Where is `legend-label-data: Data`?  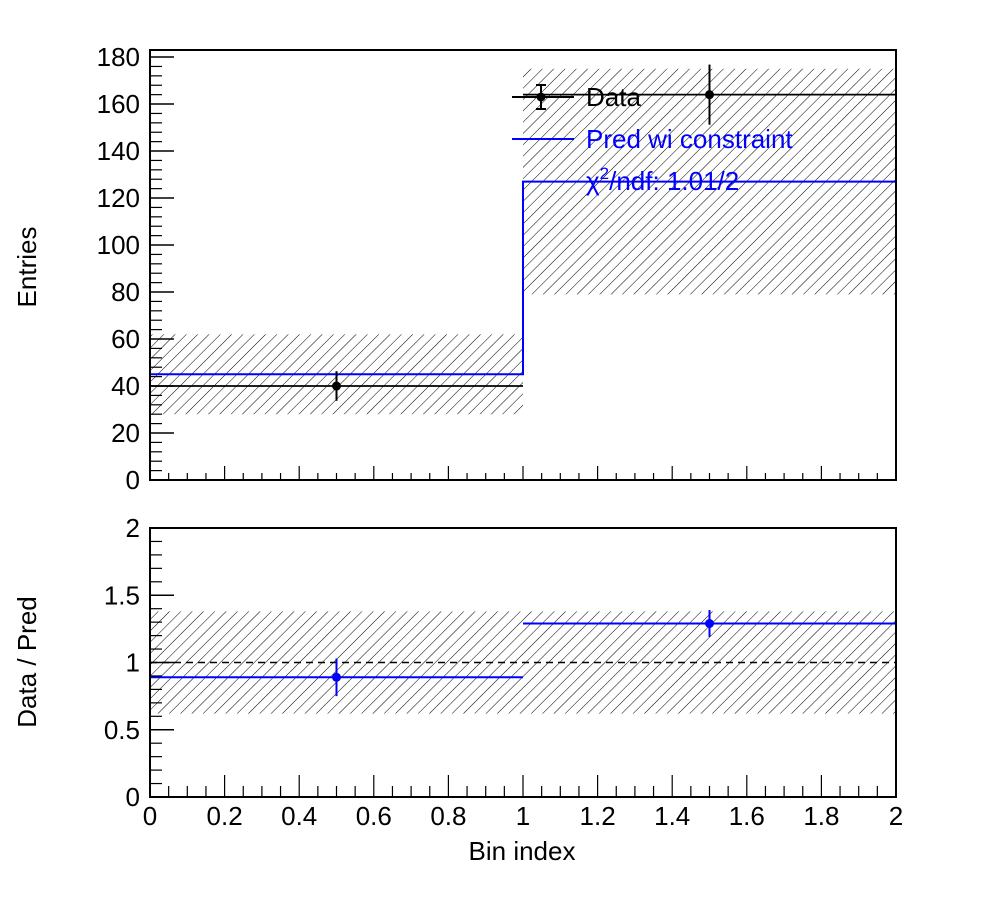 legend-label-data: Data is located at coordinates (613, 97).